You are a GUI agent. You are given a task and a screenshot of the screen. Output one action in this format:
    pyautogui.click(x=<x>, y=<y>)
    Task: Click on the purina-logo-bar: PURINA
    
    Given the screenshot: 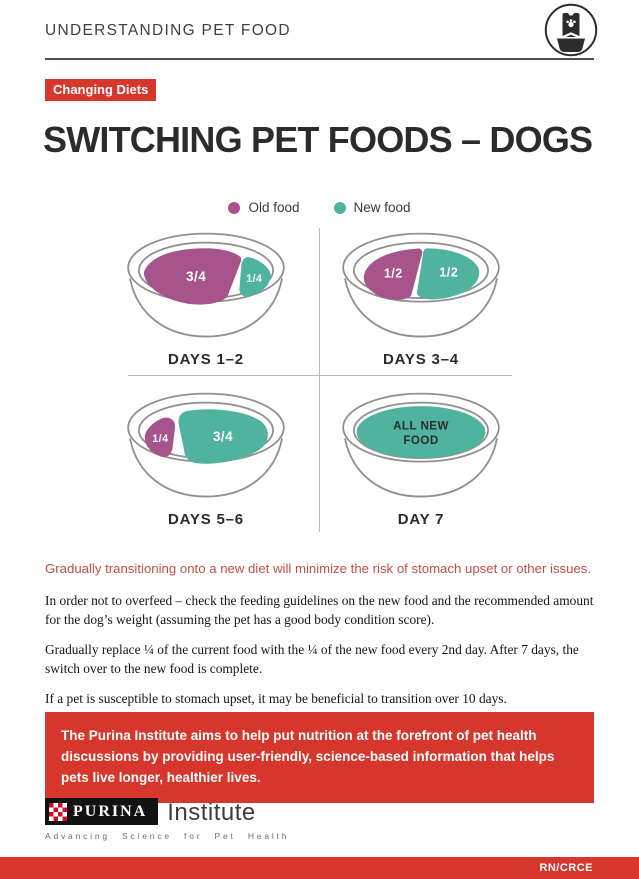 What is the action you would take?
    pyautogui.click(x=102, y=811)
    